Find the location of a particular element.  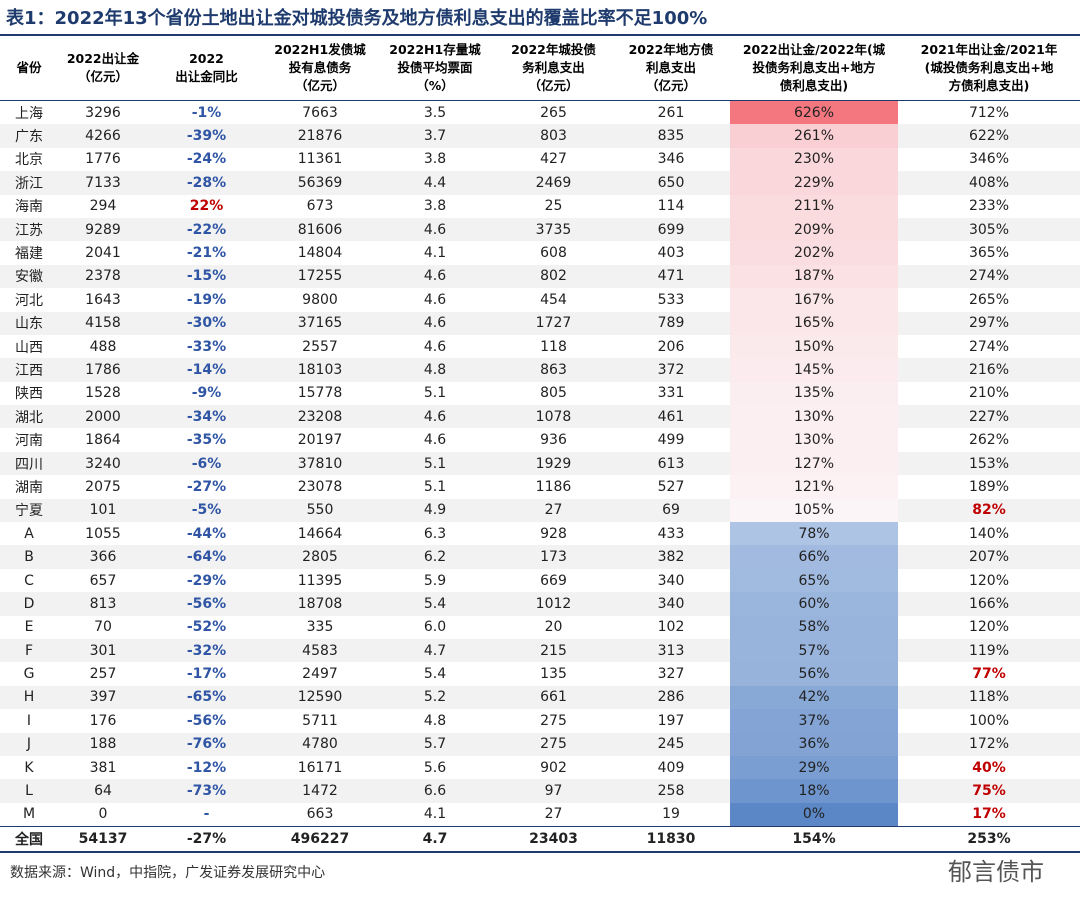

cell: 433 is located at coordinates (671, 533).